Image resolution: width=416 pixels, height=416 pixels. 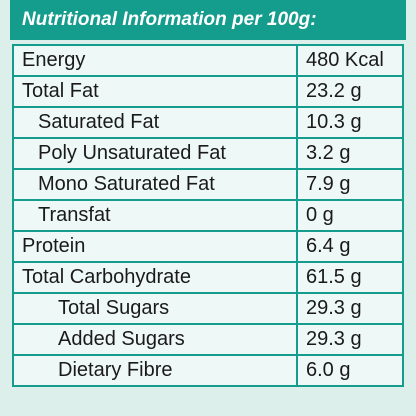 I want to click on row: Saturated Fat 10.3 g, so click(x=208, y=122).